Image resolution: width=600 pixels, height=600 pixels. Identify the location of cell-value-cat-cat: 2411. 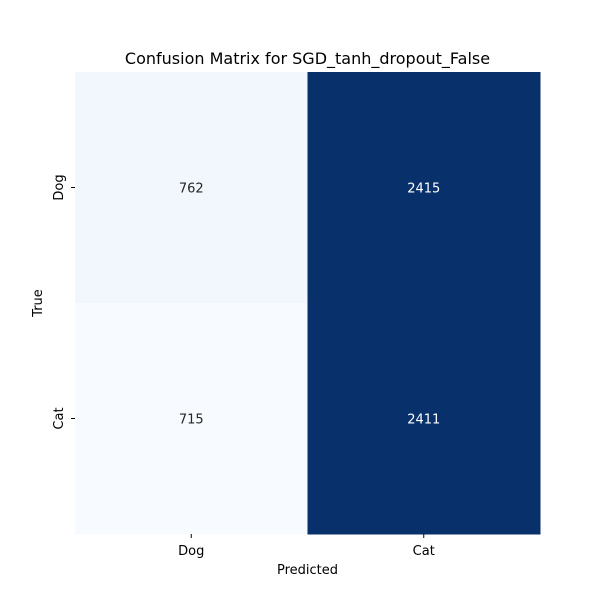
(423, 420).